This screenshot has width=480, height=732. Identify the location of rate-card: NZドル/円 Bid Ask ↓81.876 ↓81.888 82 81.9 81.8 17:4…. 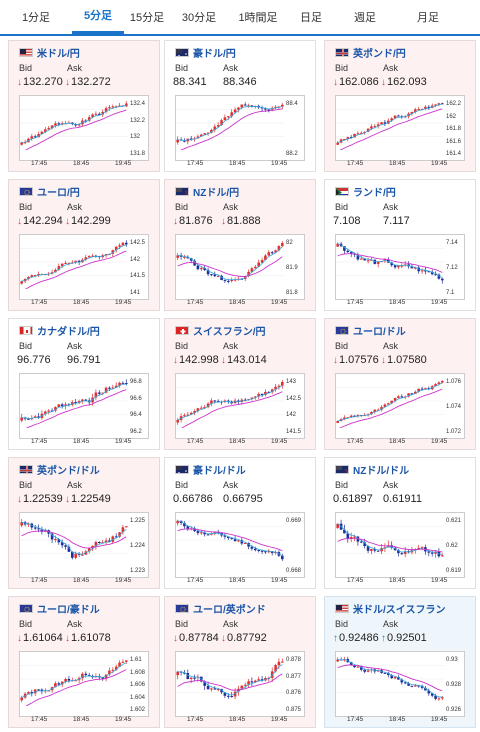
(240, 245).